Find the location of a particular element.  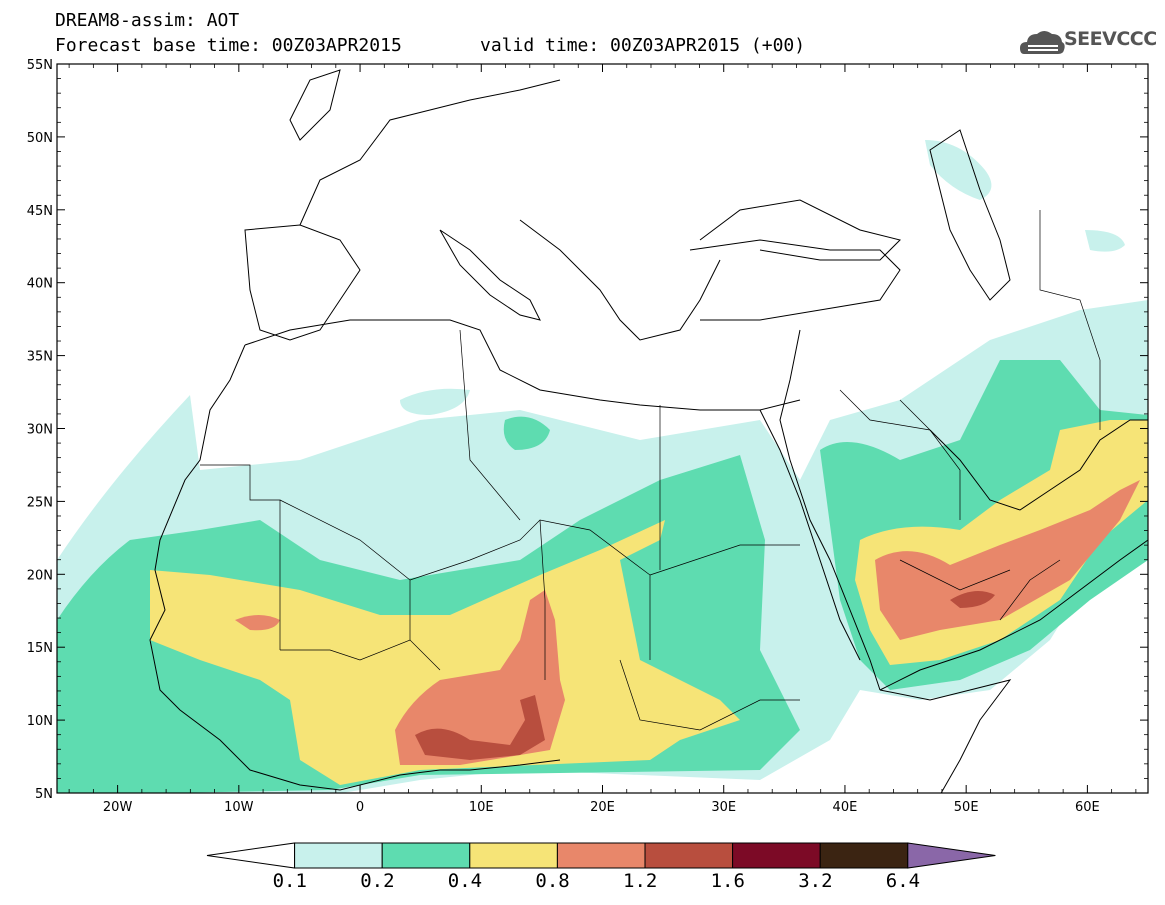

colorbar-level-label: 0.8 is located at coordinates (552, 881).